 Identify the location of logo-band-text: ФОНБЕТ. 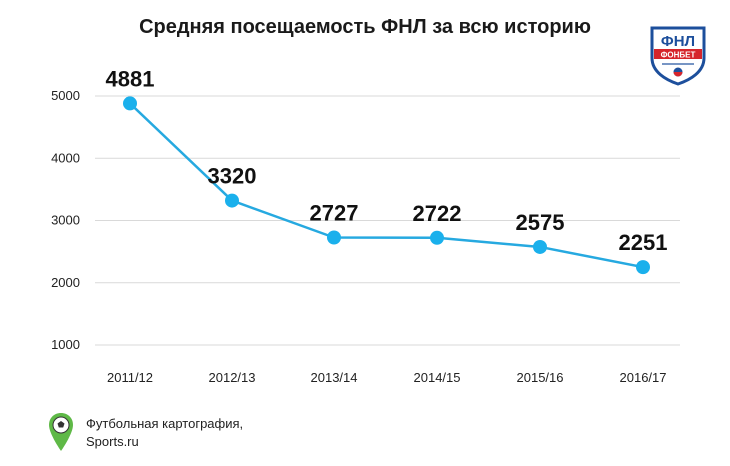
(678, 55).